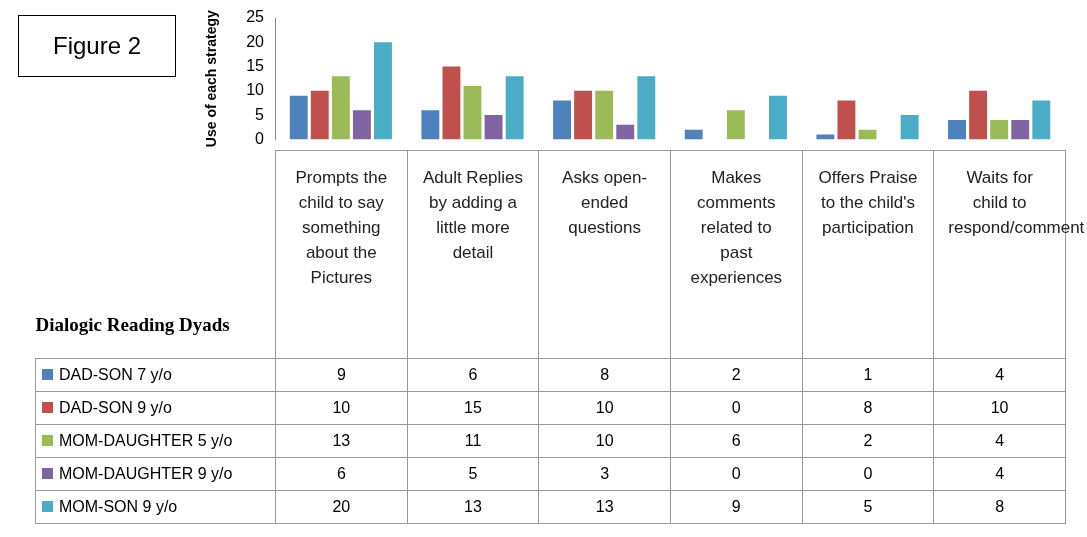 The height and width of the screenshot is (537, 1087). What do you see at coordinates (473, 440) in the screenshot?
I see `data-label: 11` at bounding box center [473, 440].